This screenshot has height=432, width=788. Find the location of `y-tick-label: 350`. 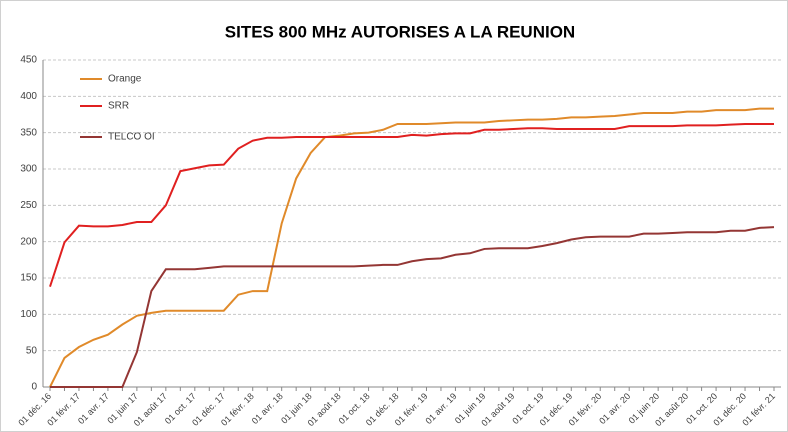

y-tick-label: 350 is located at coordinates (28, 132).